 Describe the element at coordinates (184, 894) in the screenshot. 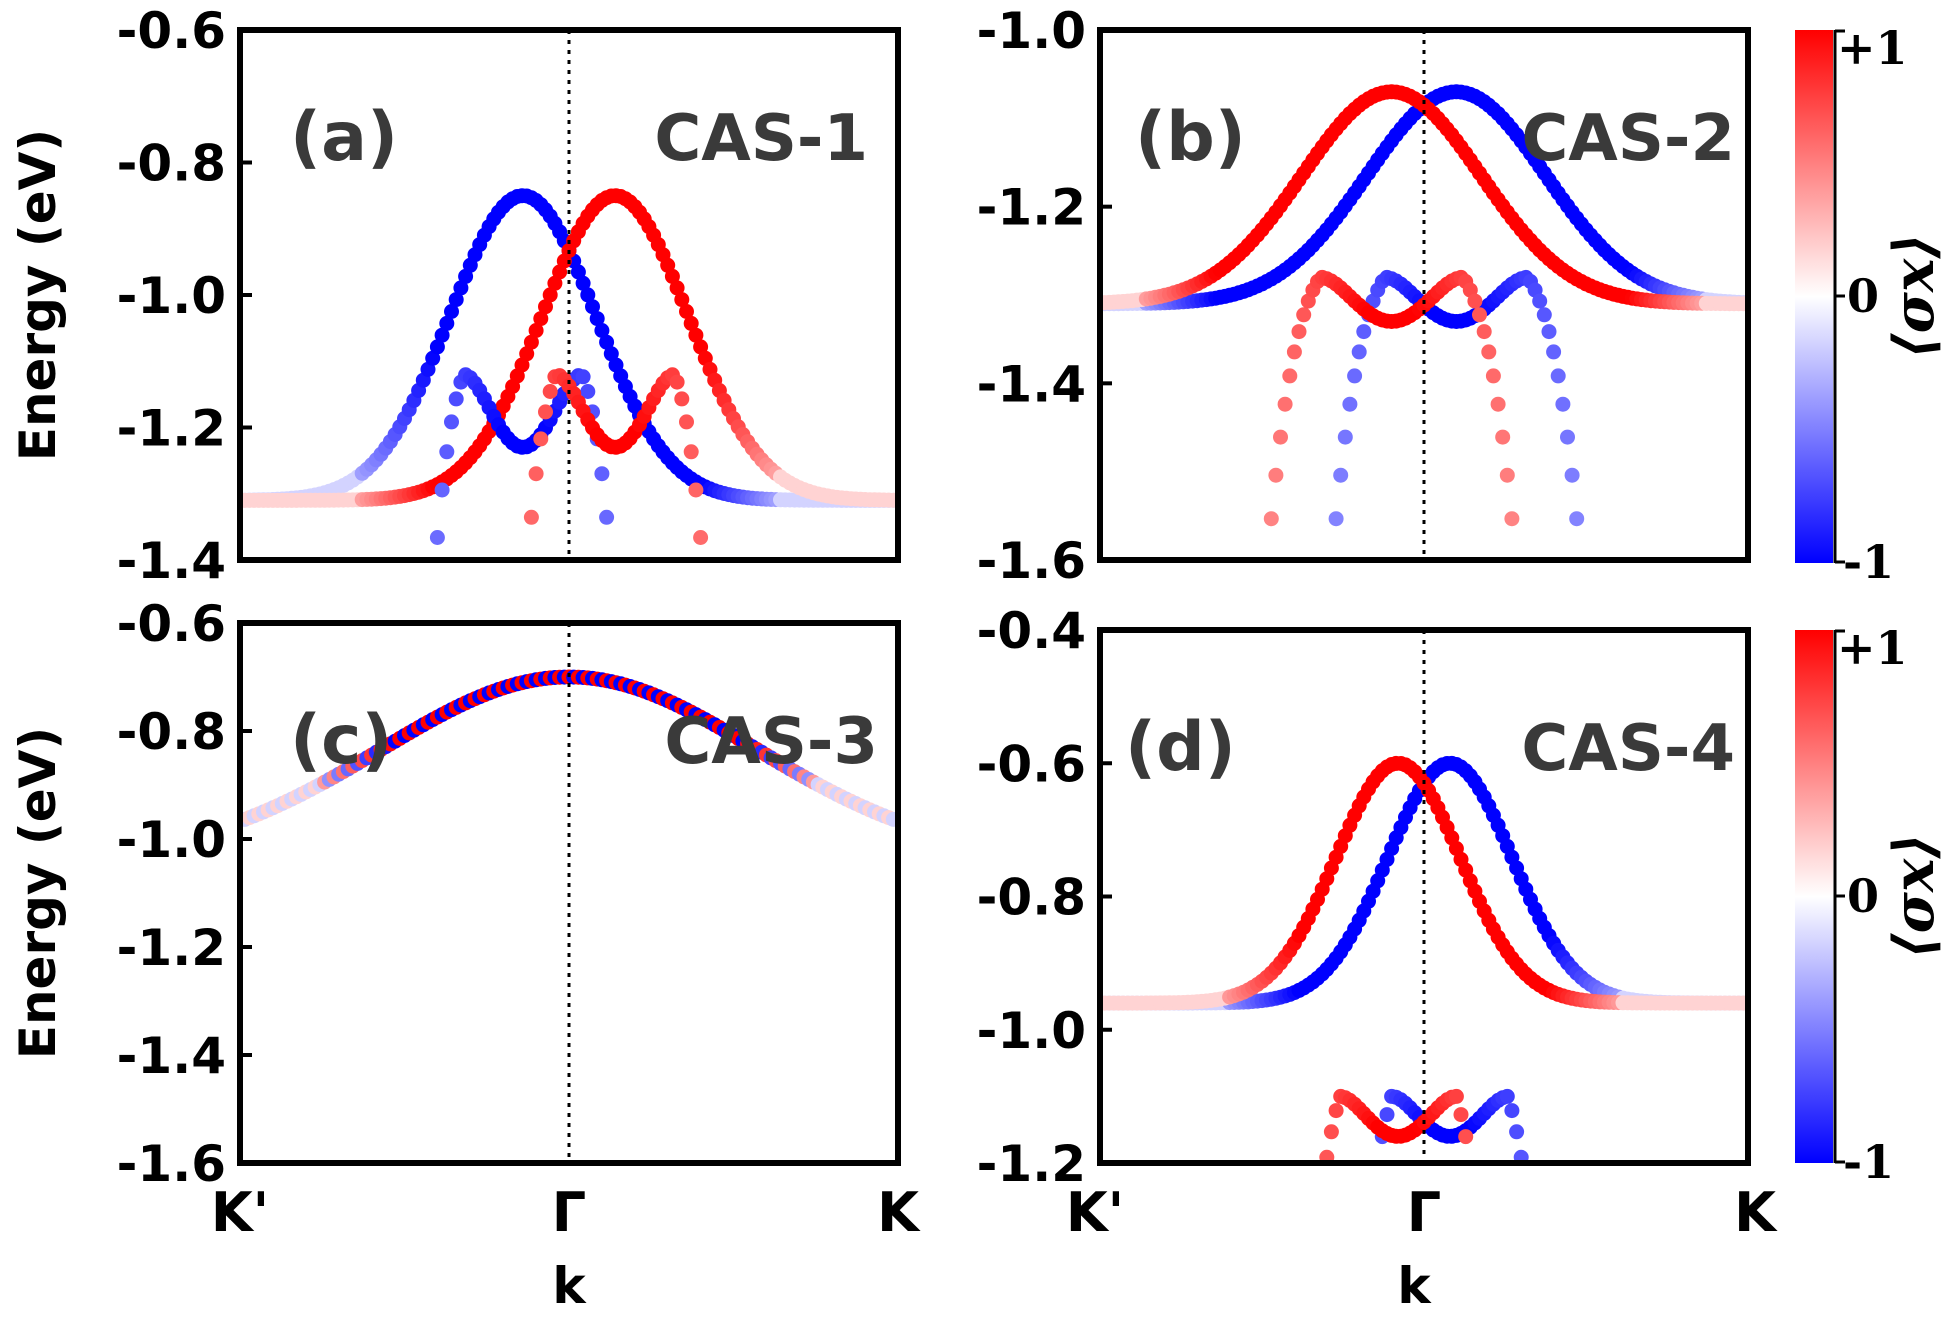

I see `y-axis-ticks: -1.6 -1.4 -1.2 -1.0 -0.8 -0.6` at that location.